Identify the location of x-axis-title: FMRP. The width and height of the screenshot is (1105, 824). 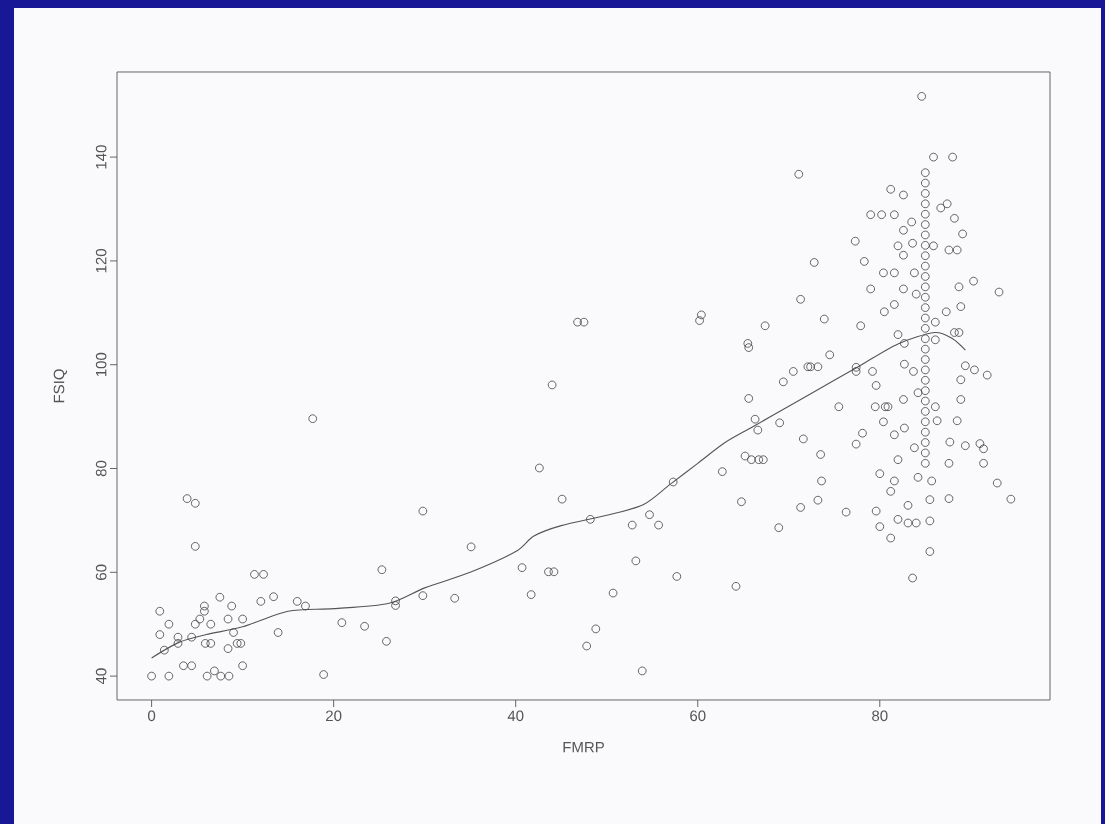
(583, 747).